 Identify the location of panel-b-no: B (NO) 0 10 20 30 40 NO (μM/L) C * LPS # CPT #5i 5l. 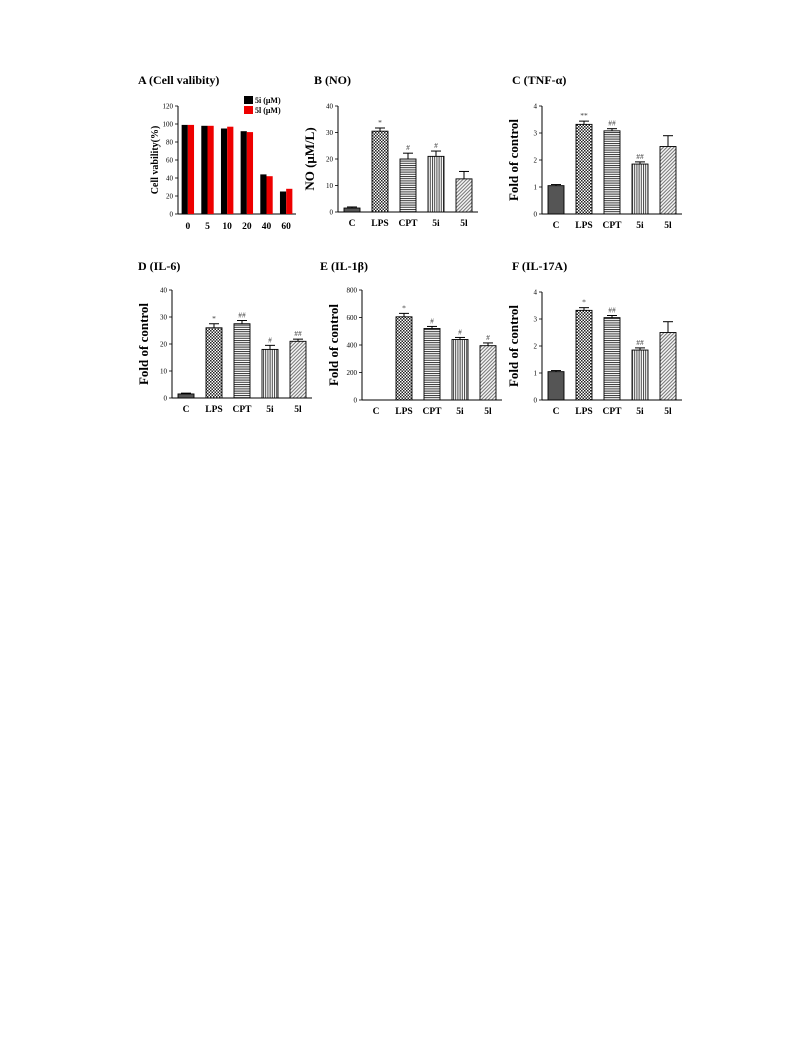
(400, 156).